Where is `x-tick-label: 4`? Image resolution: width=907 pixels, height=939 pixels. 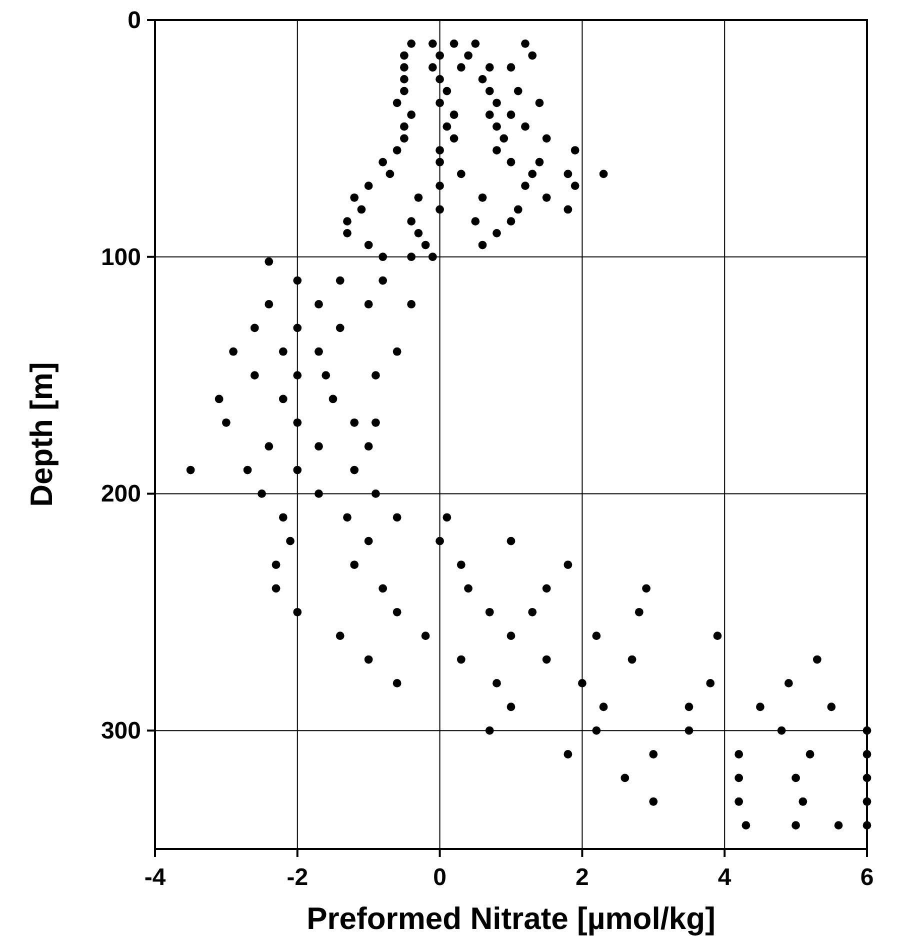
x-tick-label: 4 is located at coordinates (725, 877).